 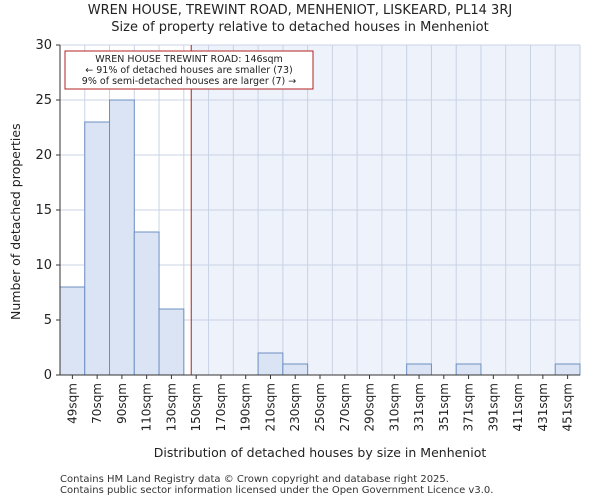 What do you see at coordinates (43, 210) in the screenshot?
I see `y-tick-label: 15` at bounding box center [43, 210].